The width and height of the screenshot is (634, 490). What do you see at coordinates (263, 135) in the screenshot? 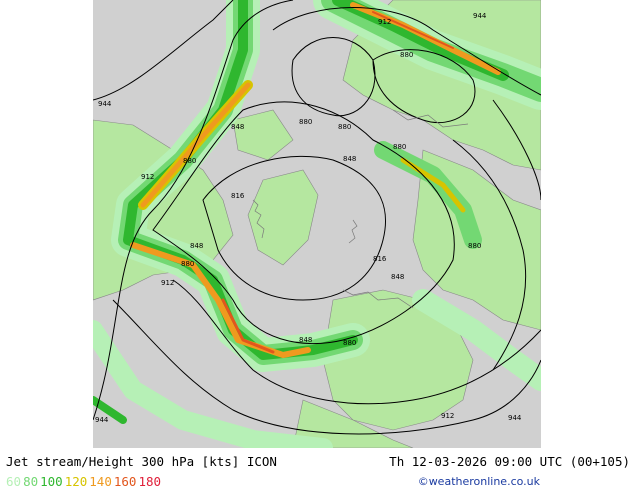
I see `land-arctic-islands` at bounding box center [263, 135].